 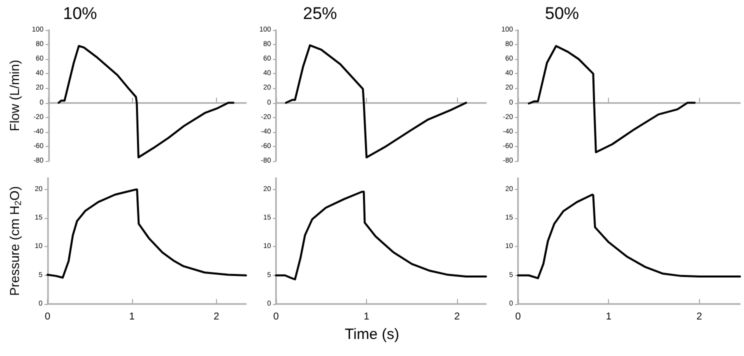 I want to click on chart-title: 50%, so click(x=562, y=13).